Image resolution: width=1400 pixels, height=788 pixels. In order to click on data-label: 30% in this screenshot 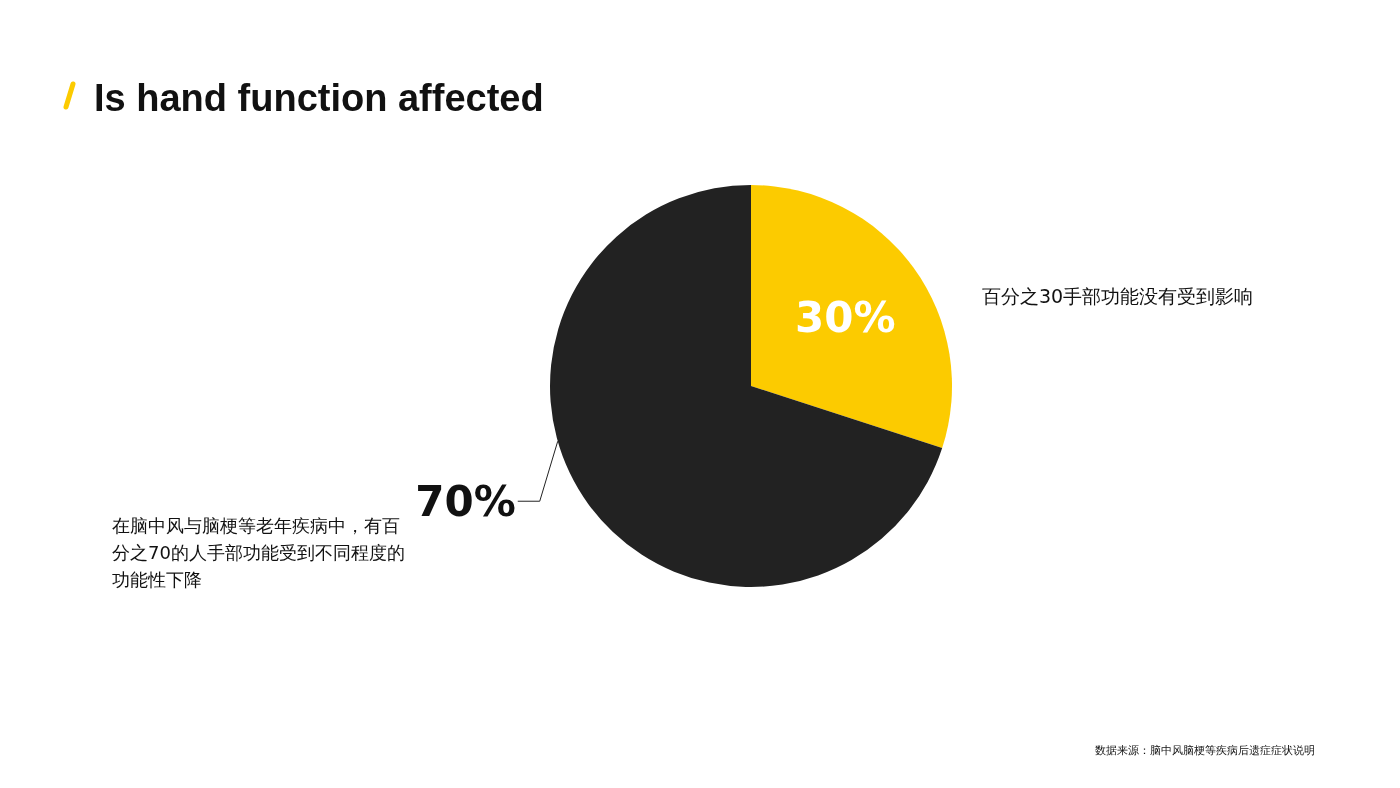, I will do `click(845, 317)`.